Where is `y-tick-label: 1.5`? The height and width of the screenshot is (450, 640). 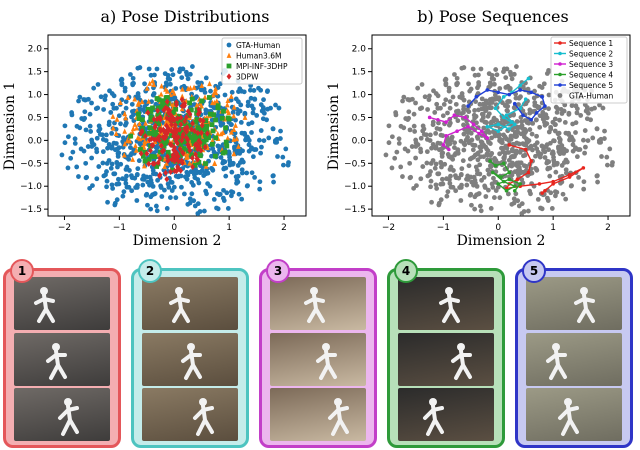
y-tick-label: 1.5 is located at coordinates (35, 73).